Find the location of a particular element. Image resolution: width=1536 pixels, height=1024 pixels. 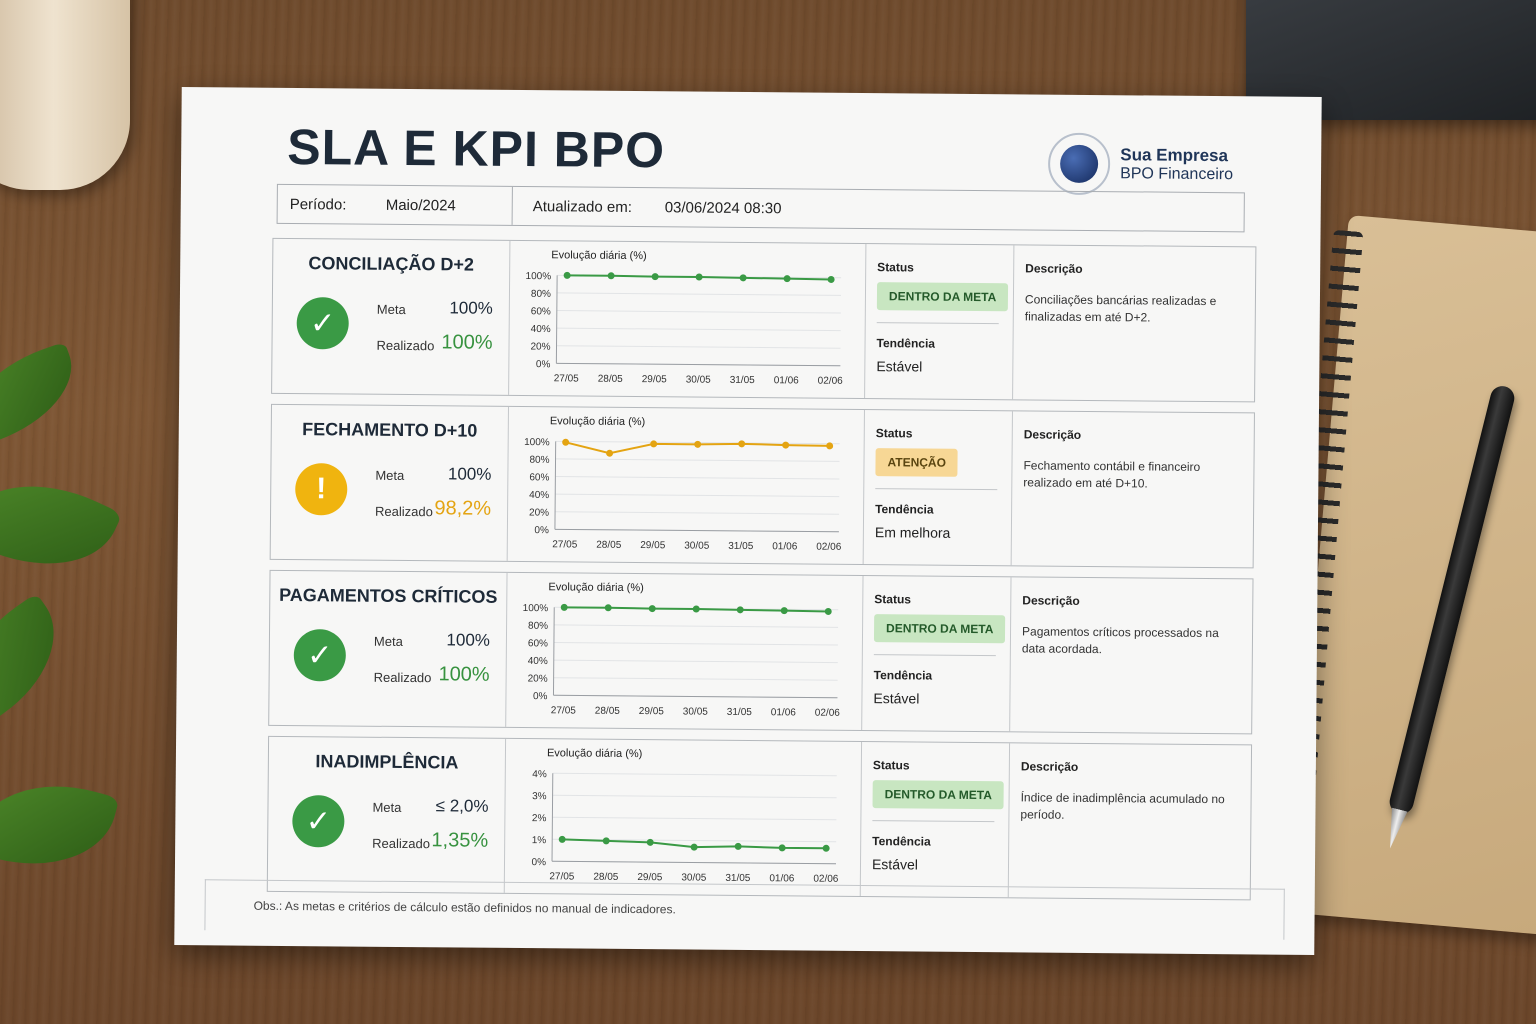

y-tick-label: 3% is located at coordinates (539, 796).